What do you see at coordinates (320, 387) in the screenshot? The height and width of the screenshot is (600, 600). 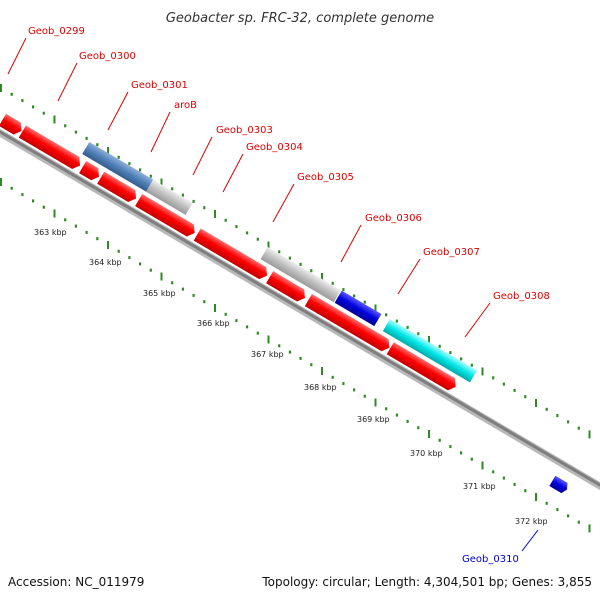 I see `tick-label: 368 kbp` at bounding box center [320, 387].